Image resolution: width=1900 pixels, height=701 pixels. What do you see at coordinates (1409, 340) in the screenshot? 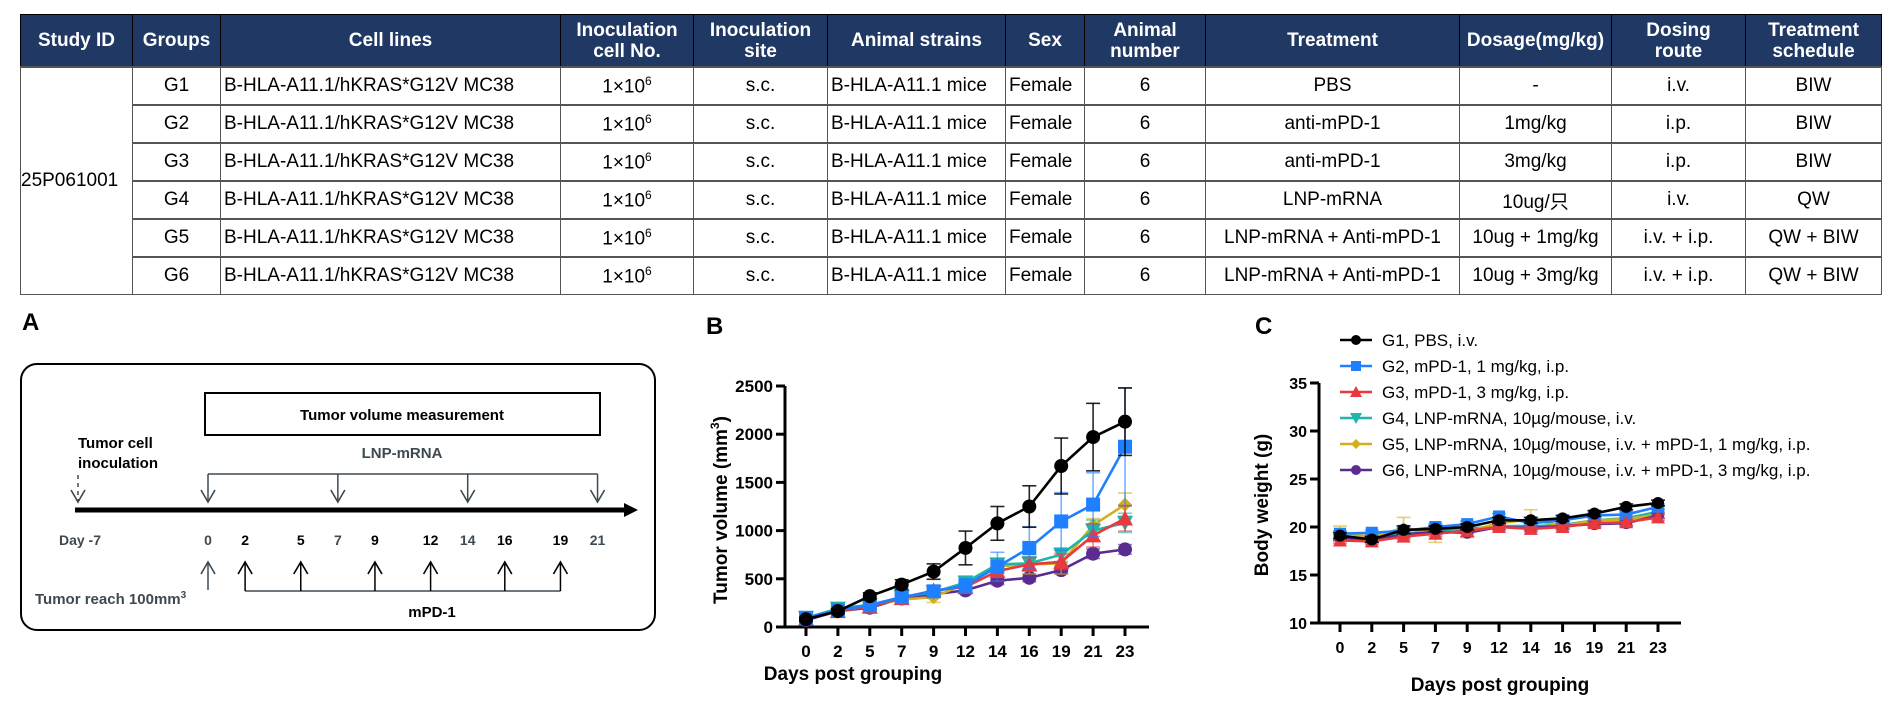
I see `legend-item: G1, PBS, i.v.` at bounding box center [1409, 340].